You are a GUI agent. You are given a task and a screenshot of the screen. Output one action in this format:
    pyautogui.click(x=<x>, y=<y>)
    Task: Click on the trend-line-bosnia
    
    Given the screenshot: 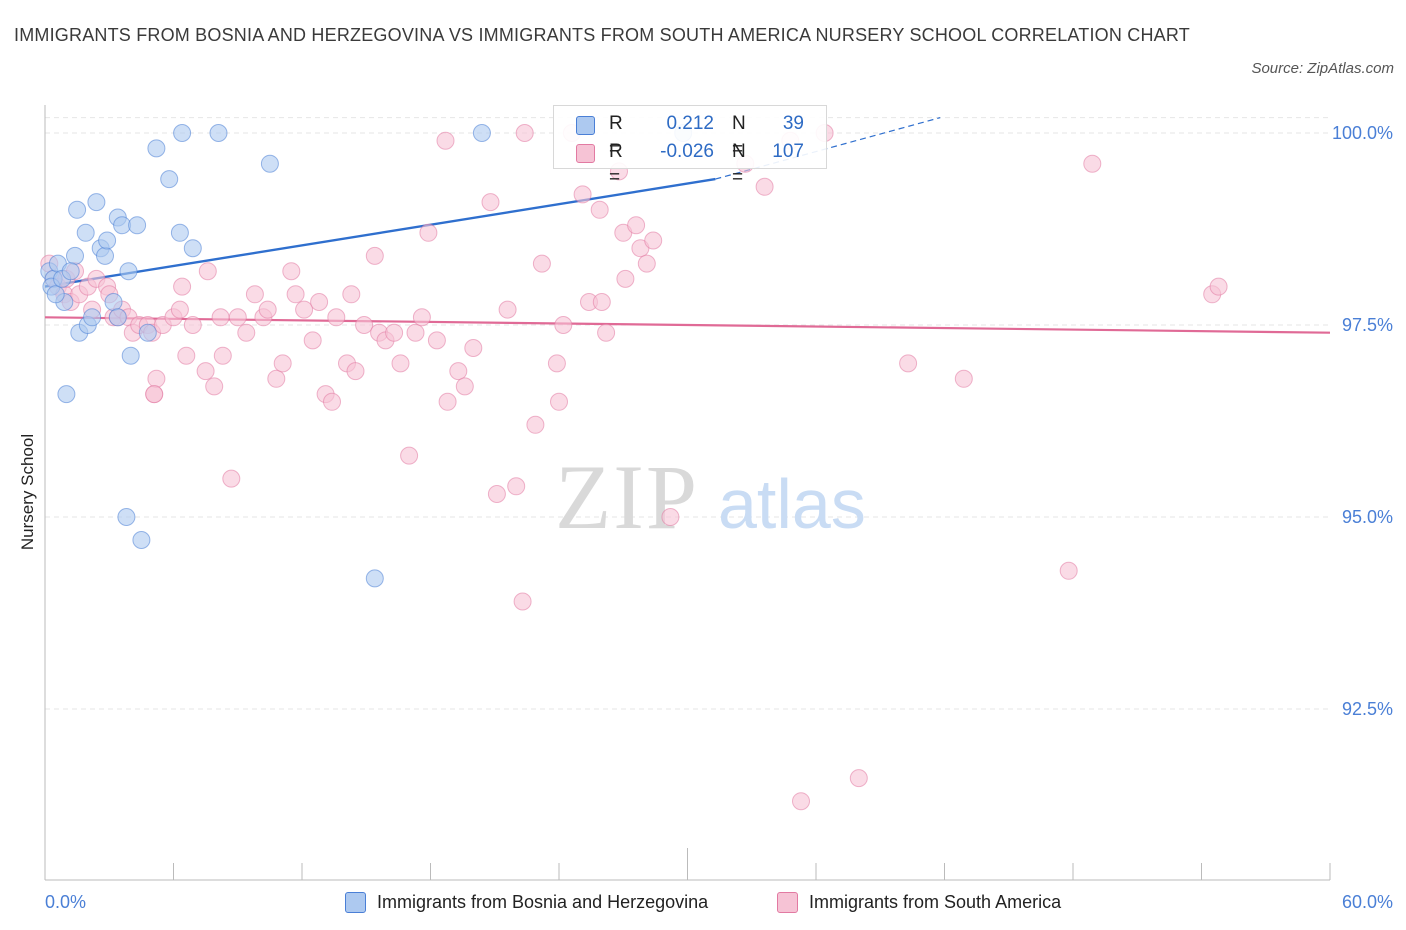 What is the action you would take?
    pyautogui.click(x=380, y=232)
    